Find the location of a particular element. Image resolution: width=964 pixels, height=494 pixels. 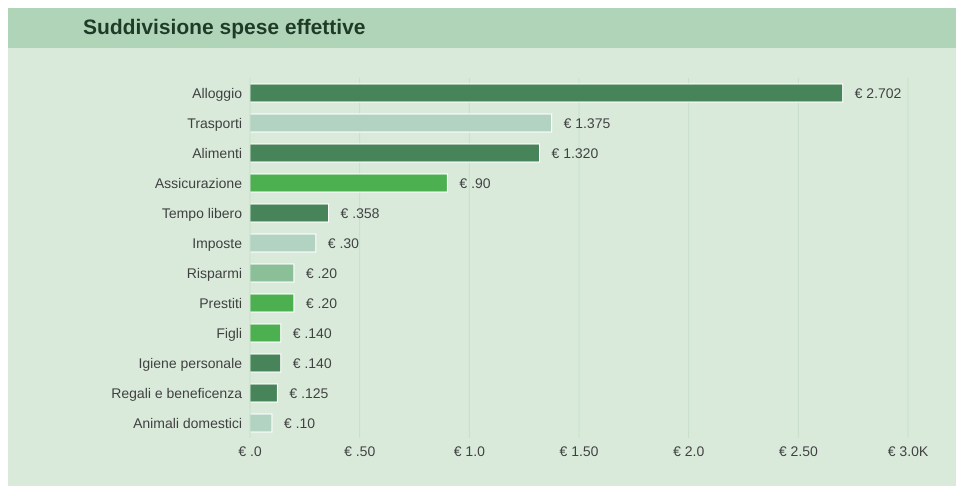

x-tick-label: € 2.0 is located at coordinates (688, 450).